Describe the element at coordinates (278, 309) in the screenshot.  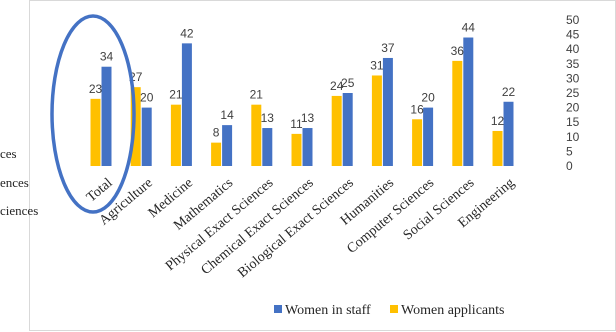
I see `legend-swatch-women-in-staff` at that location.